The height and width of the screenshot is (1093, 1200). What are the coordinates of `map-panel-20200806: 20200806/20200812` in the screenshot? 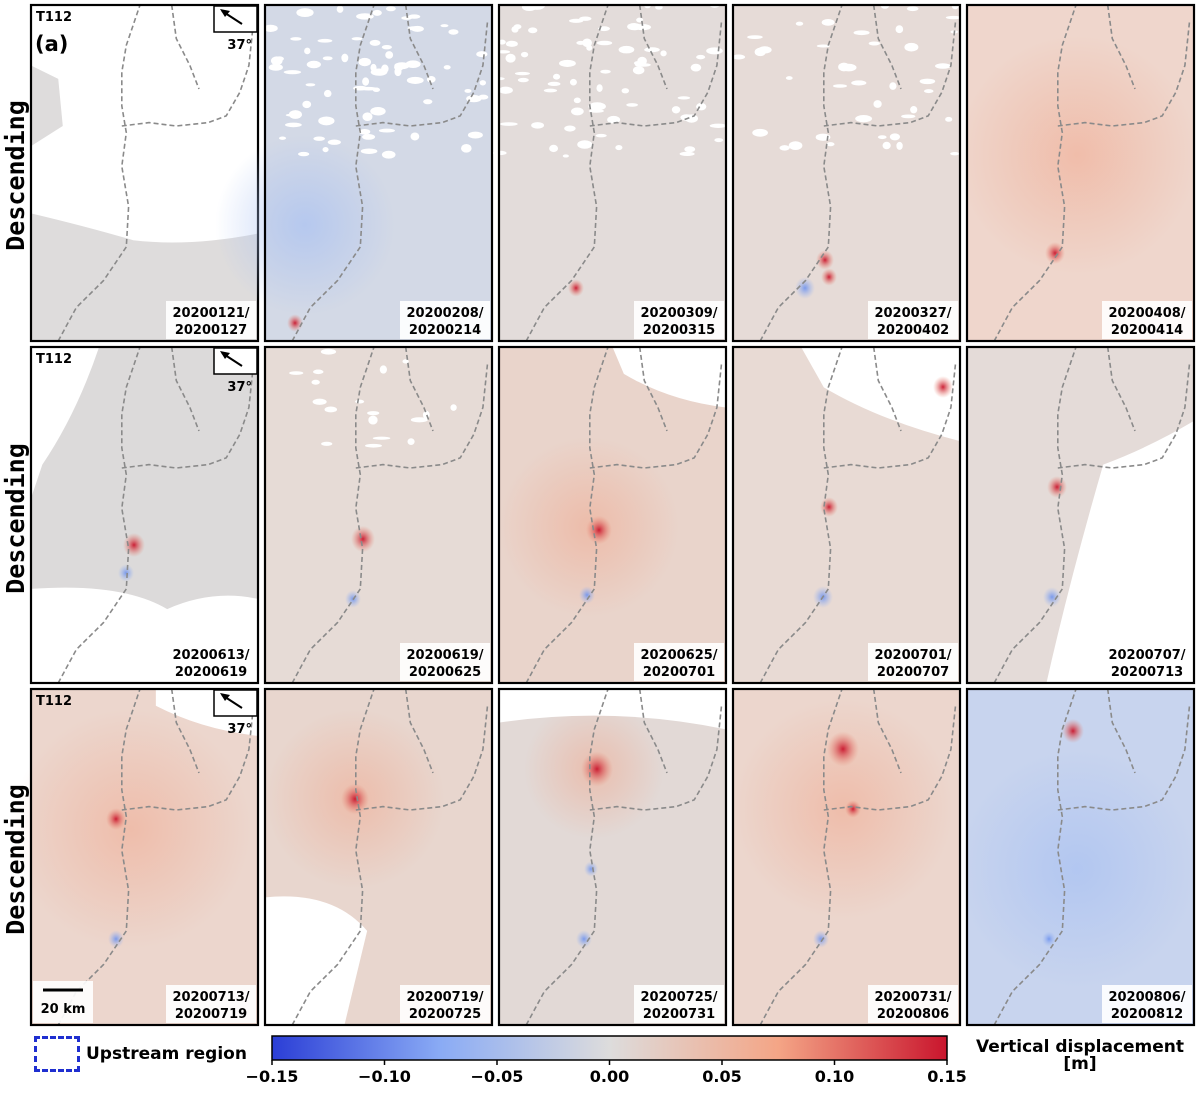 It's located at (1077, 857).